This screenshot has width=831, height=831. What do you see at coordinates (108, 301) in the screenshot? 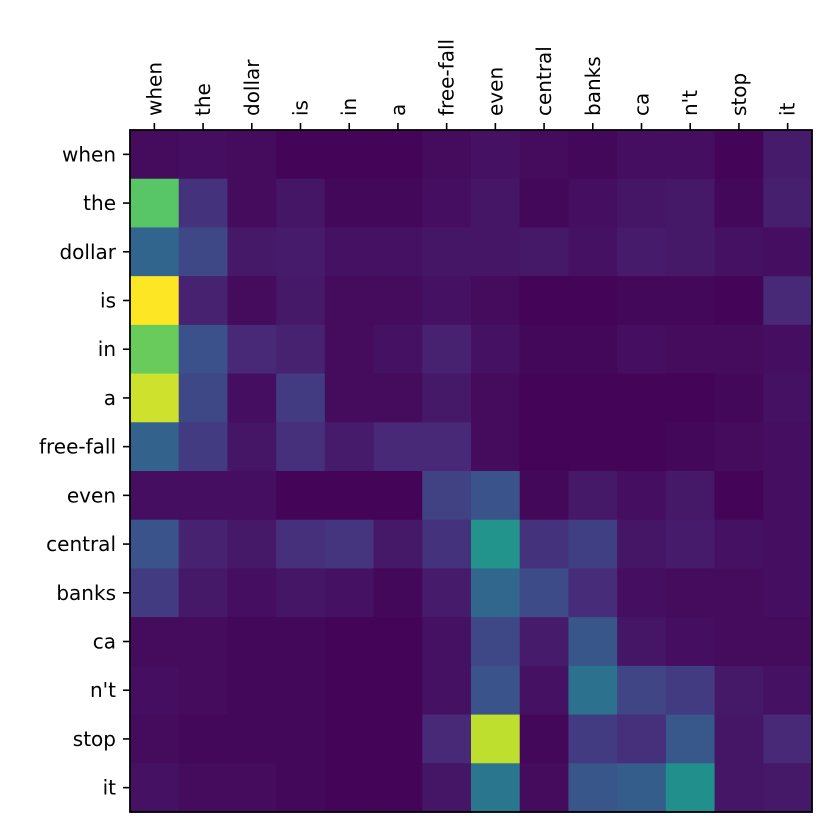
I see `y-tick-label: is` at bounding box center [108, 301].